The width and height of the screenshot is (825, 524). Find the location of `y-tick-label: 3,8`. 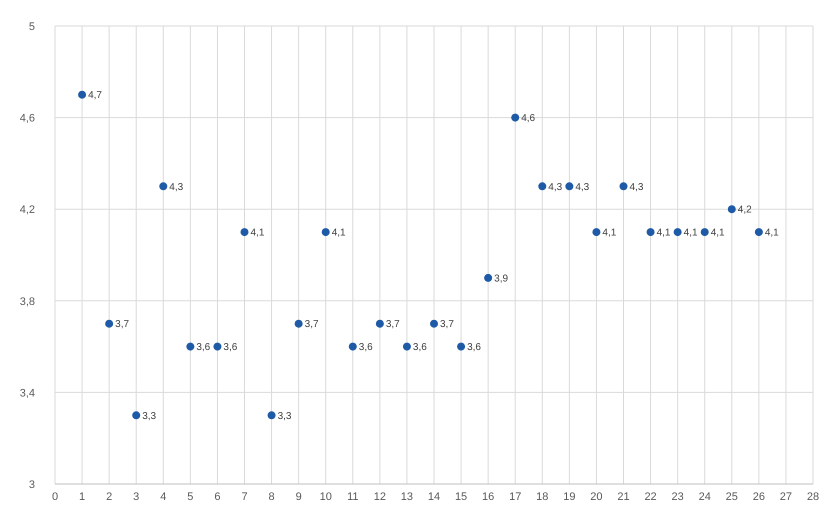

y-tick-label: 3,8 is located at coordinates (27, 302).